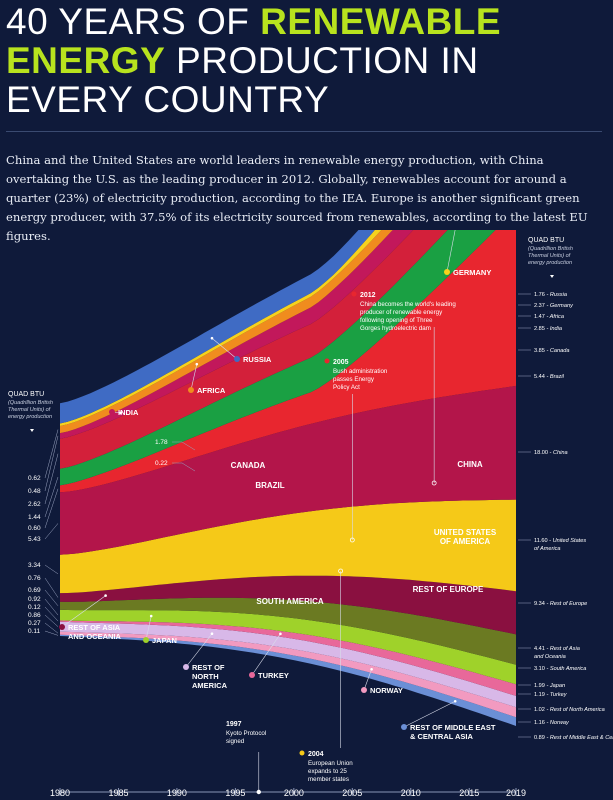  What do you see at coordinates (554, 306) in the screenshot?
I see `end-value-label: 2.37 - Germany` at bounding box center [554, 306].